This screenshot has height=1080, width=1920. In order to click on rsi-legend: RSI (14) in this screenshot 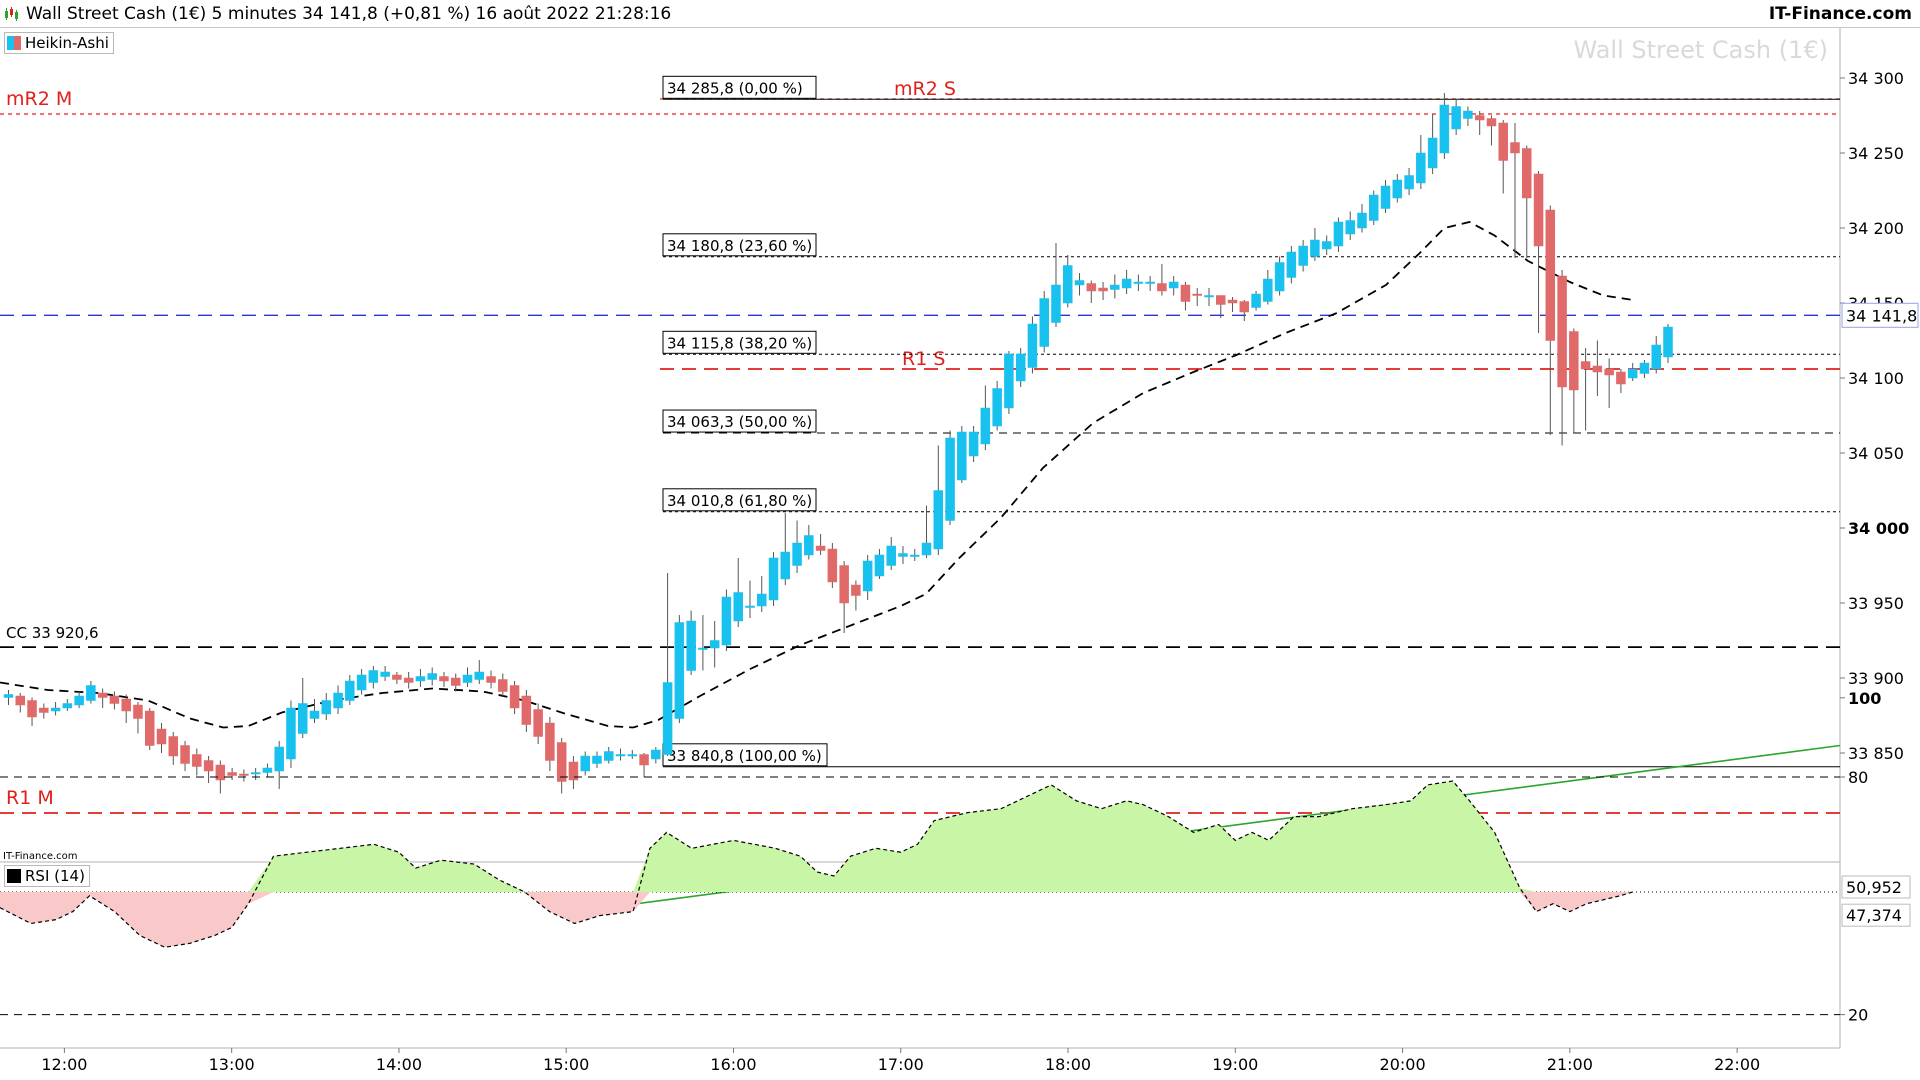, I will do `click(47, 876)`.